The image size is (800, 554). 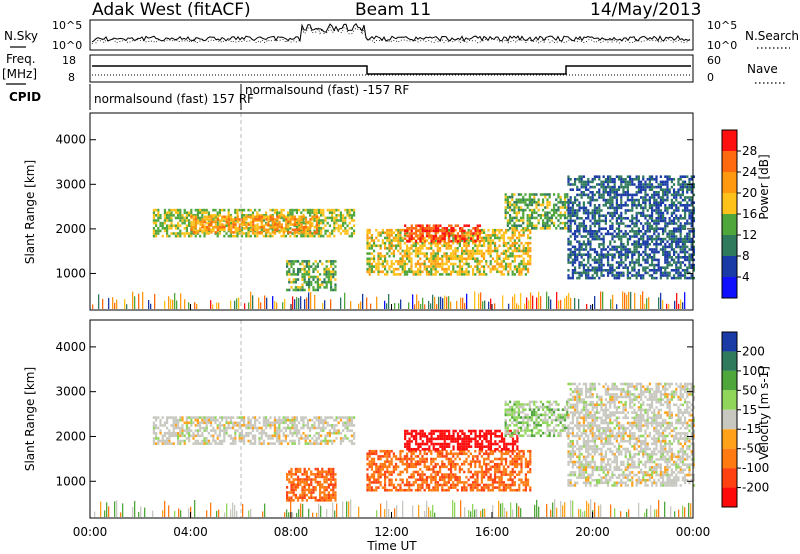 I want to click on power-feature, so click(x=254, y=224).